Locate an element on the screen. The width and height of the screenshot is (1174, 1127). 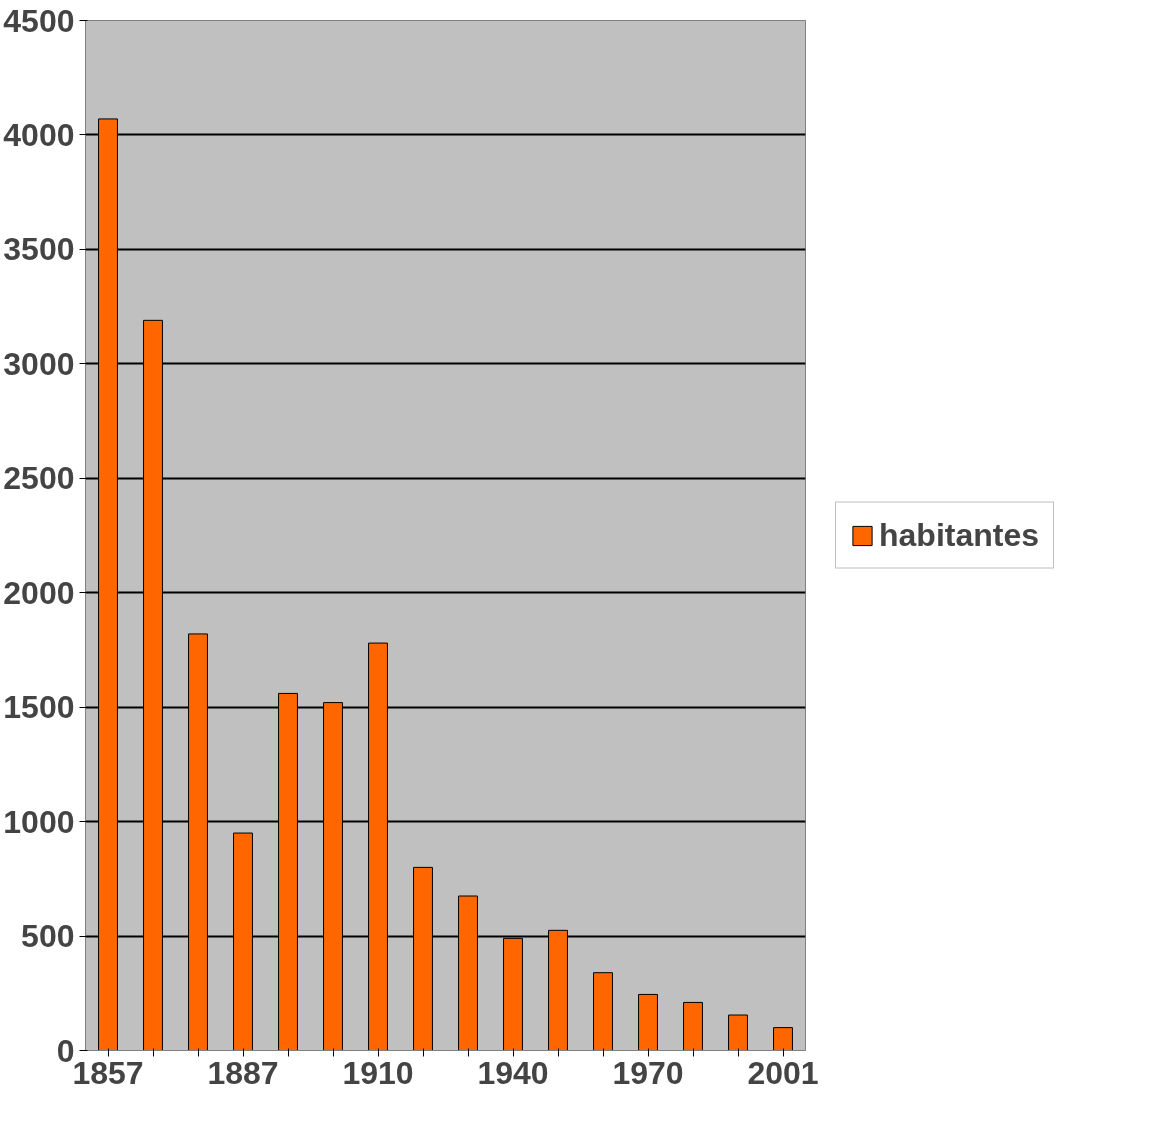
x-tick-label: 2001 is located at coordinates (783, 1072).